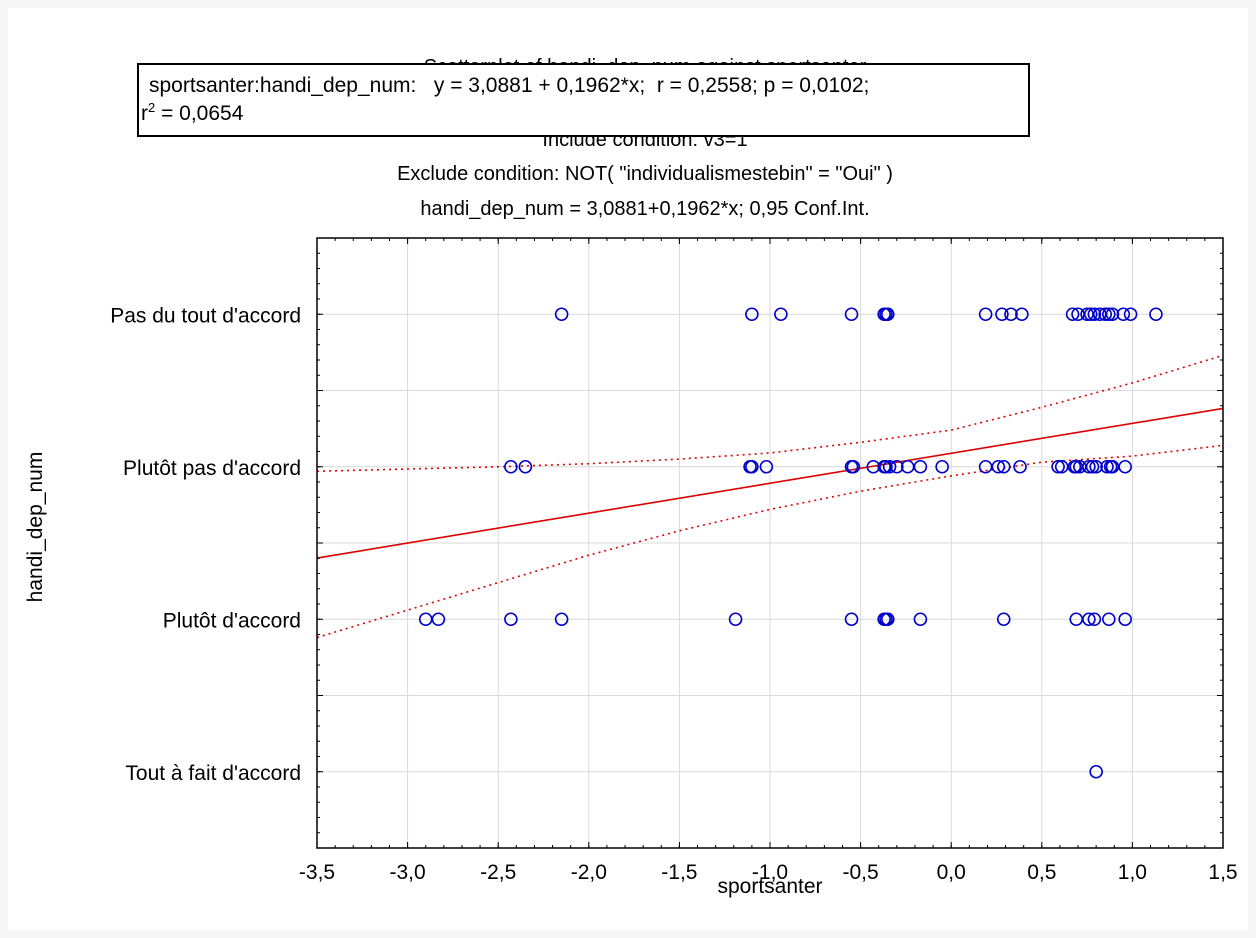 The height and width of the screenshot is (938, 1256). I want to click on x-tick-label: 0,5, so click(1041, 872).